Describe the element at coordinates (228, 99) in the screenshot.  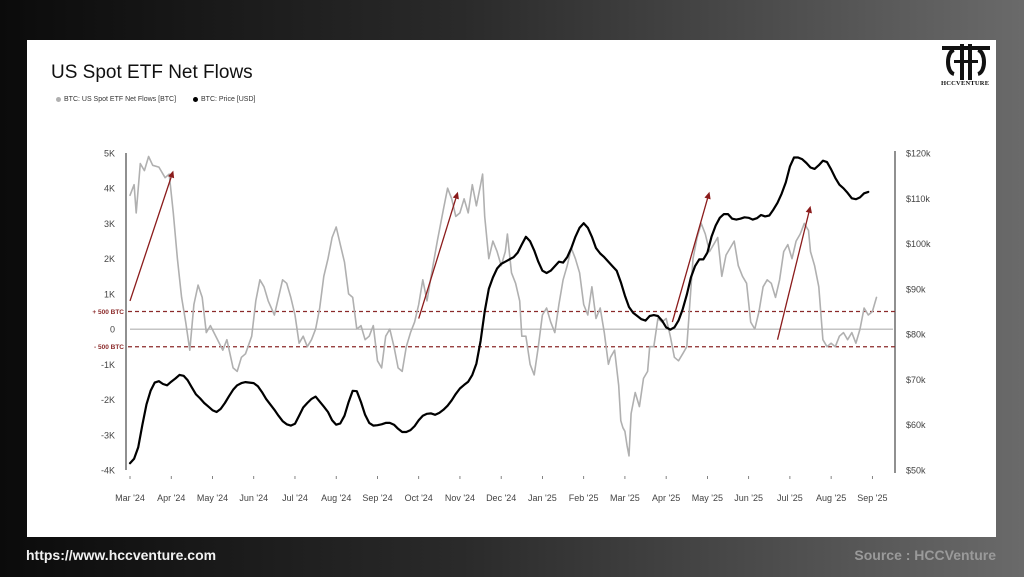
I see `legend-label-price: BTC: Price [USD]` at that location.